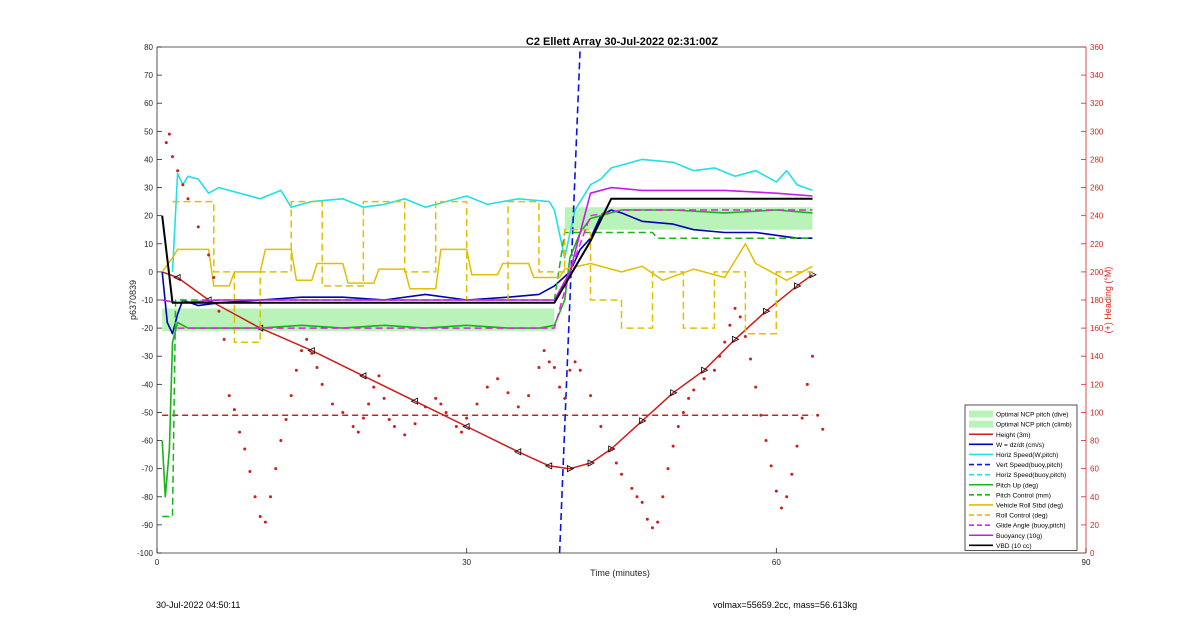  What do you see at coordinates (145, 553) in the screenshot?
I see `y-tick-label: -100` at bounding box center [145, 553].